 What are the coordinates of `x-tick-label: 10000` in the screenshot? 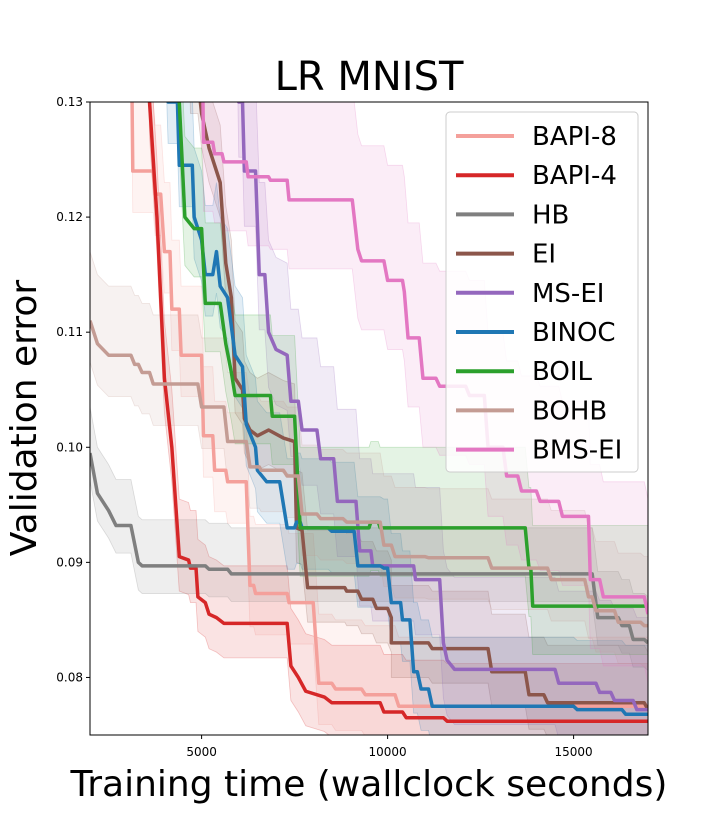 It's located at (388, 752).